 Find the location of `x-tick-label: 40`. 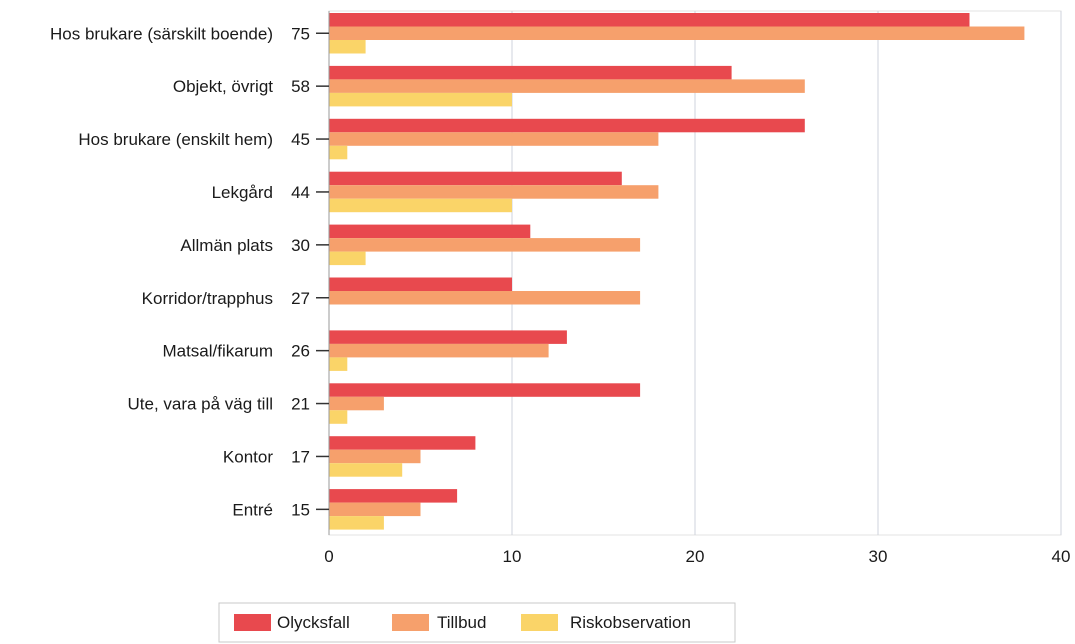

x-tick-label: 40 is located at coordinates (1061, 556).